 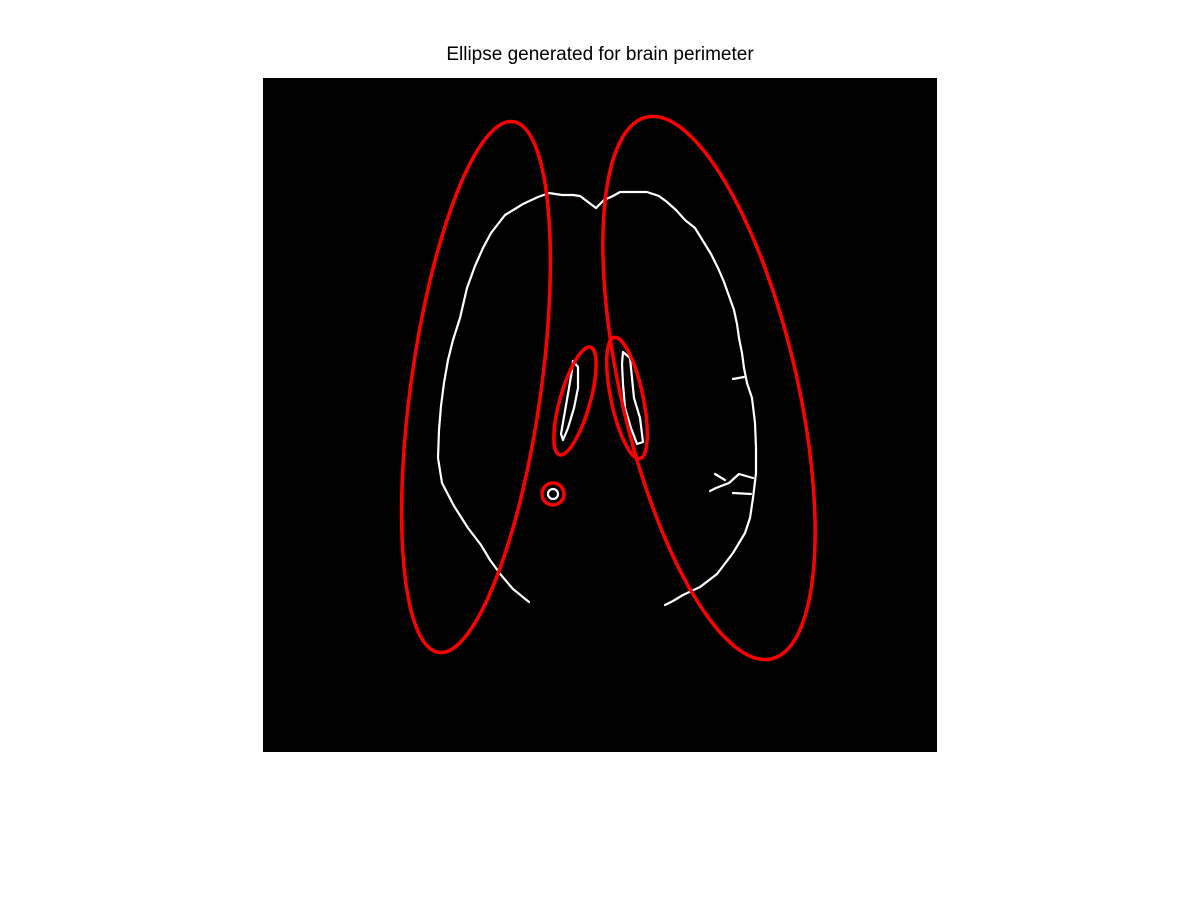 I want to click on ellipse-right-hemisphere, so click(x=709, y=388).